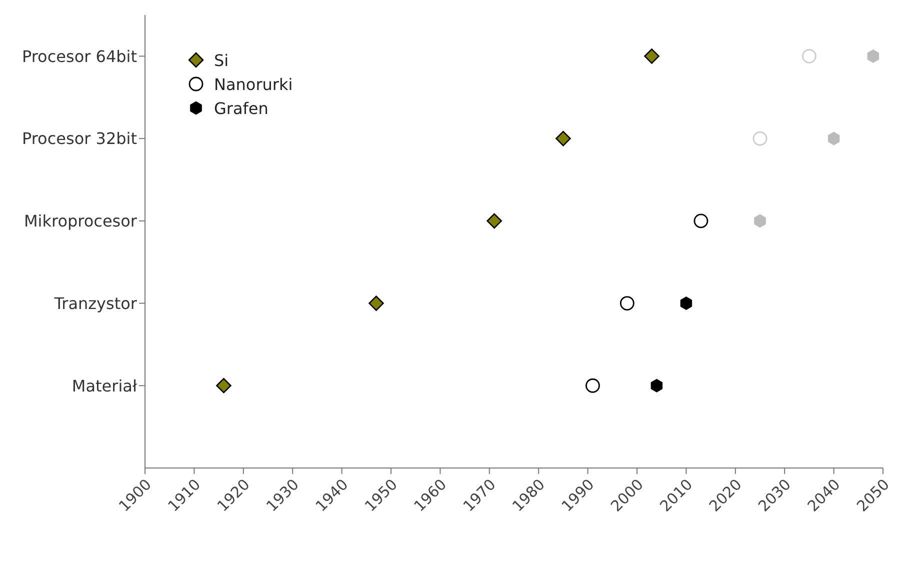 This screenshot has height=580, width=899. Describe the element at coordinates (81, 221) in the screenshot. I see `y-tick-label: Mikroprocesor` at that location.